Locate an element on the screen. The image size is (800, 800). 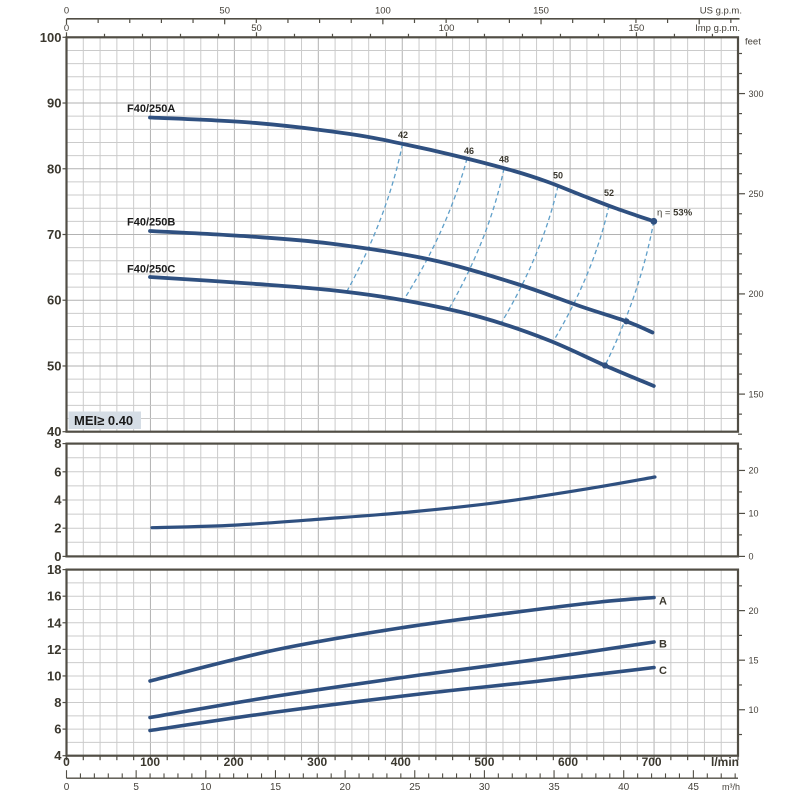
svg-text: US g.p.m. is located at coordinates (721, 11).